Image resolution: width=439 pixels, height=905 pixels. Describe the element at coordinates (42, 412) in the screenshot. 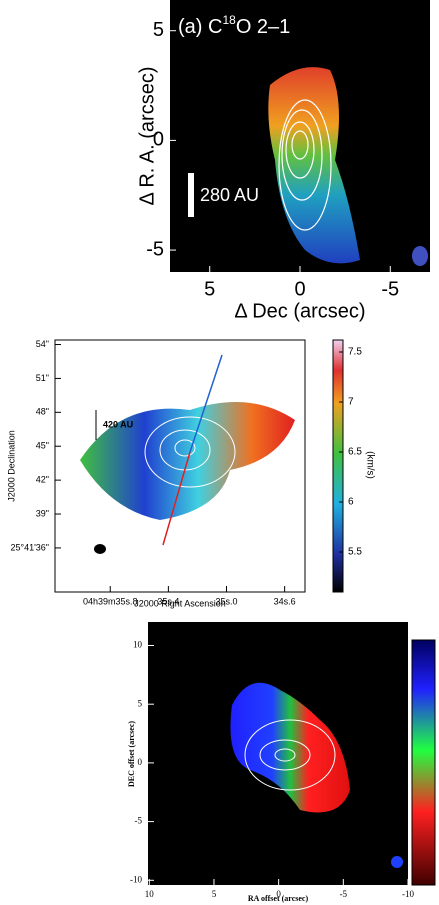

I see `y-tick-label: 48"` at that location.